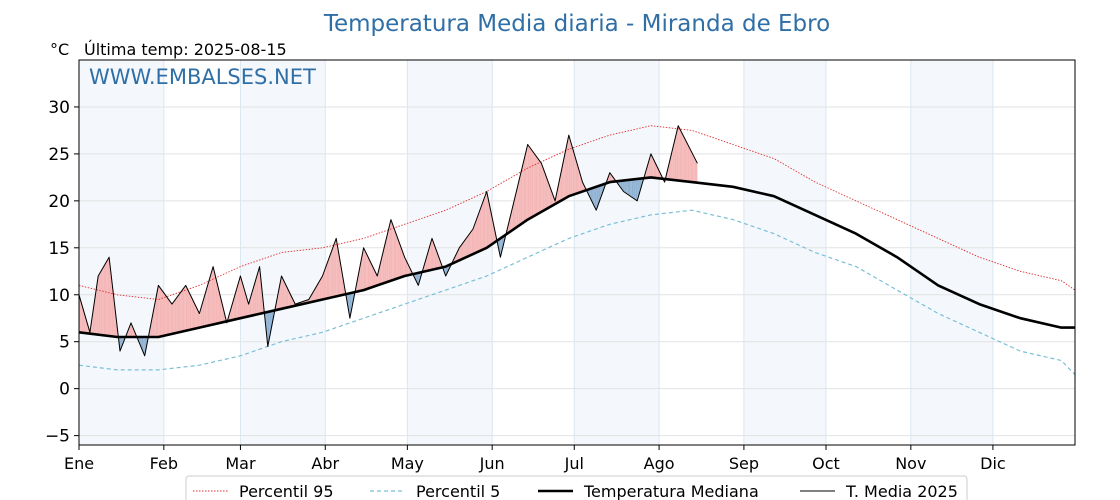 The width and height of the screenshot is (1120, 500). I want to click on x-tick-label: Jun, so click(492, 463).